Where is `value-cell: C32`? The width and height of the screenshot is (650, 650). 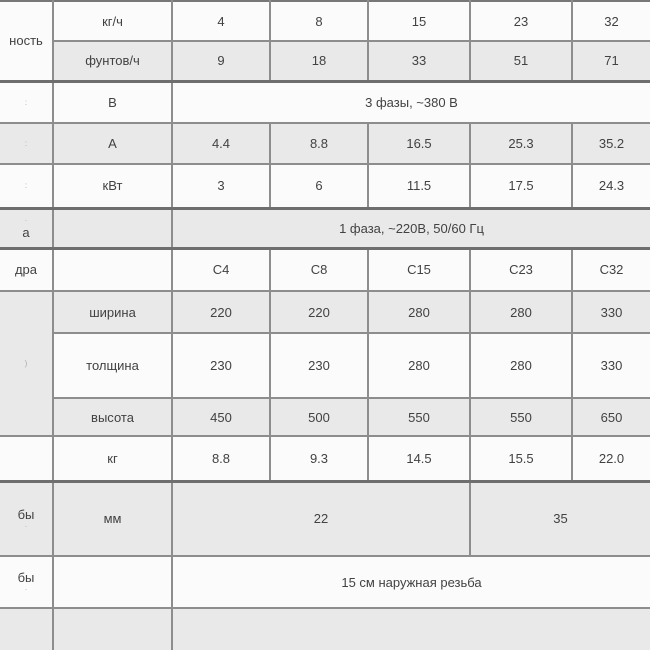
value-cell: C32 is located at coordinates (610, 269).